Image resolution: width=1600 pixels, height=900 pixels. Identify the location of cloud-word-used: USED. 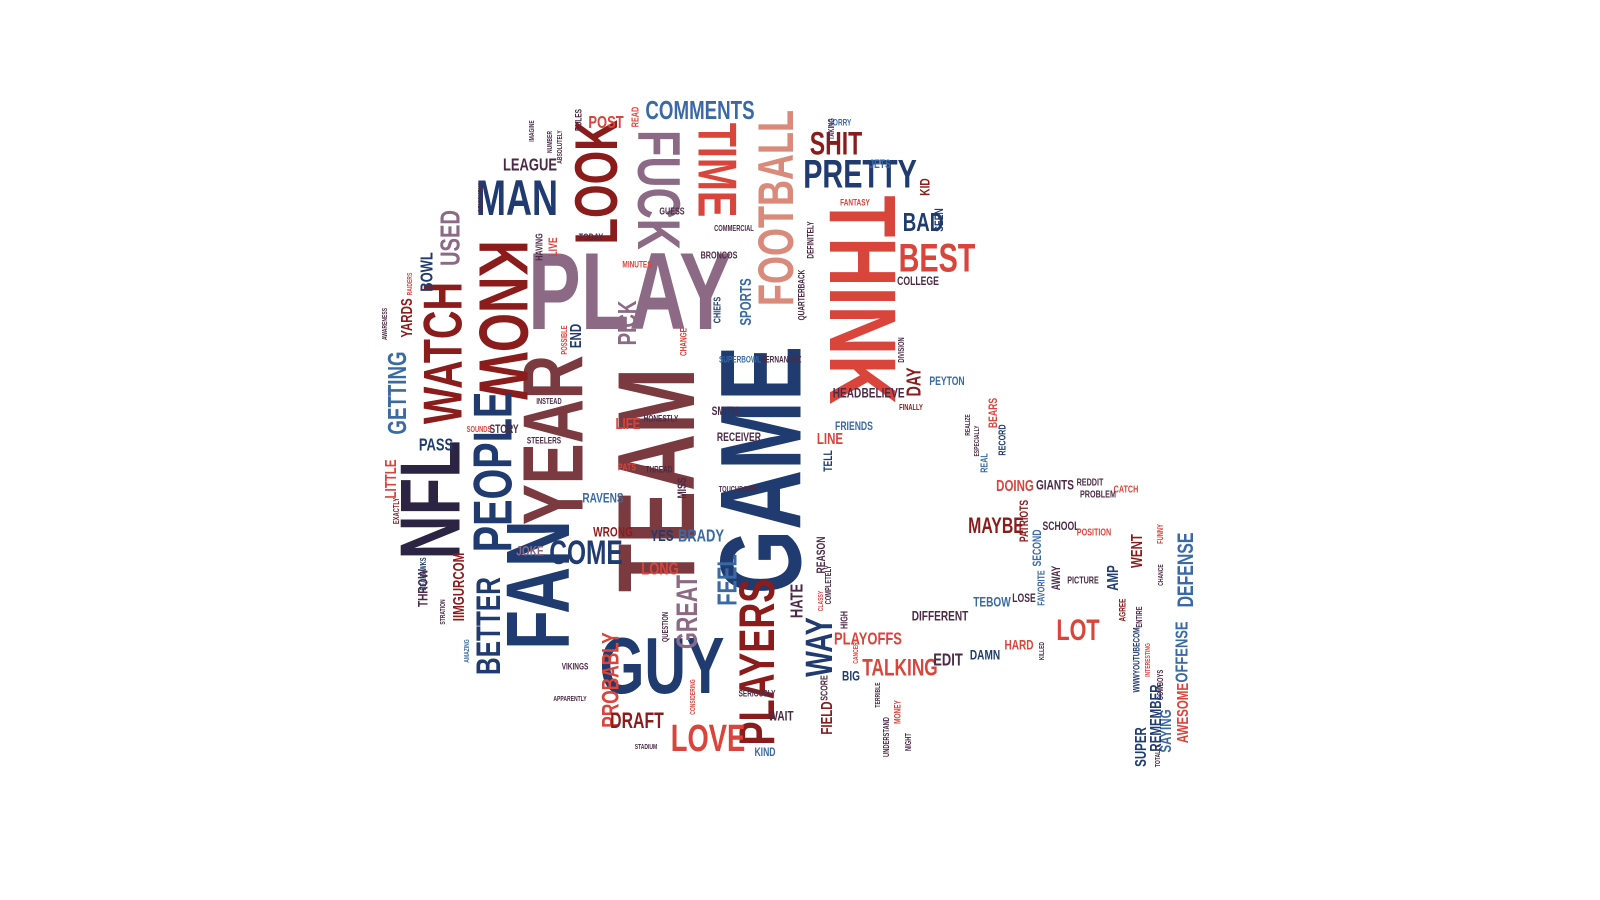
(450, 238).